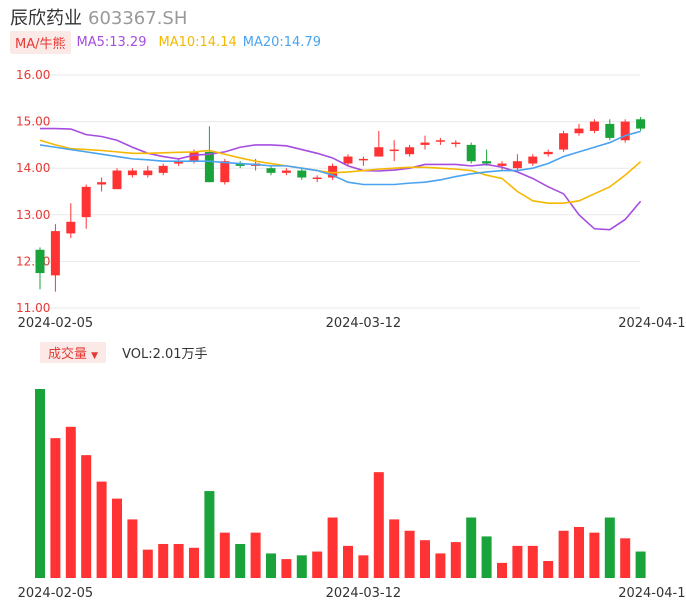 The height and width of the screenshot is (606, 686). Describe the element at coordinates (165, 354) in the screenshot. I see `volume-value: VOL:2.01万手` at that location.